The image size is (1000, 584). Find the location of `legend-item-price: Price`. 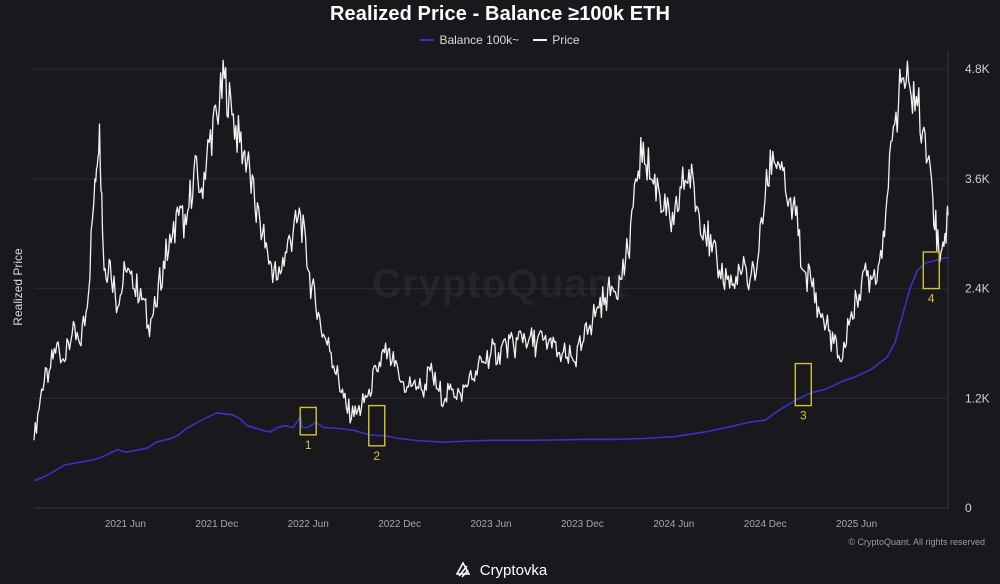

legend-item-price: Price is located at coordinates (556, 40).